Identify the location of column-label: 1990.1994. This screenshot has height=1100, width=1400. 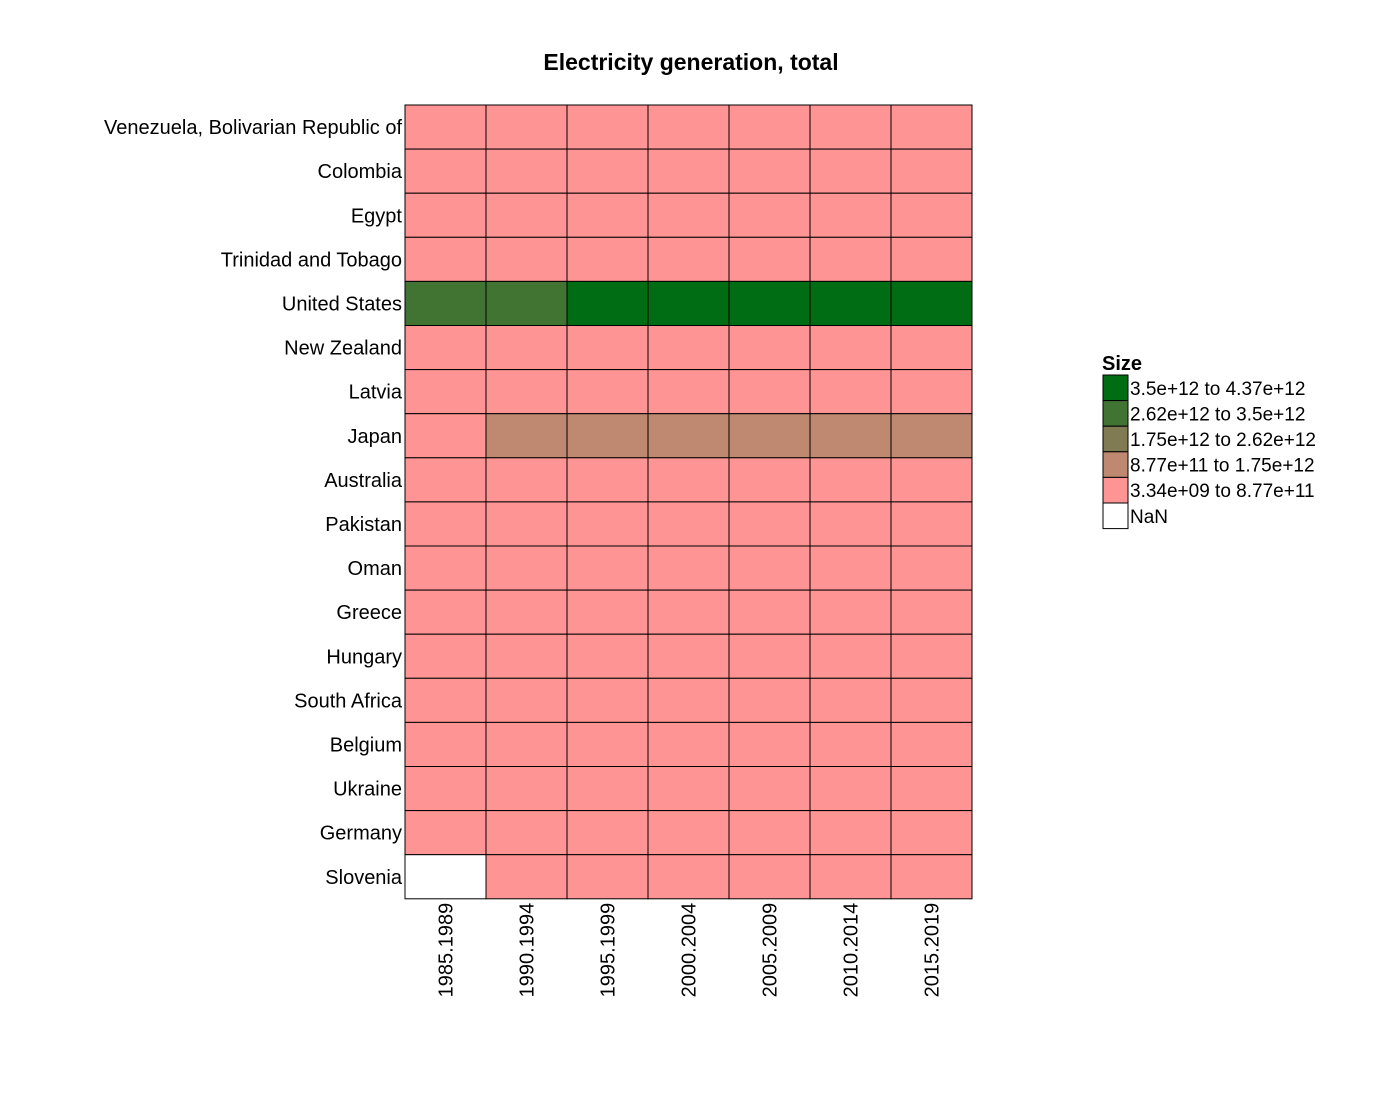
(528, 950).